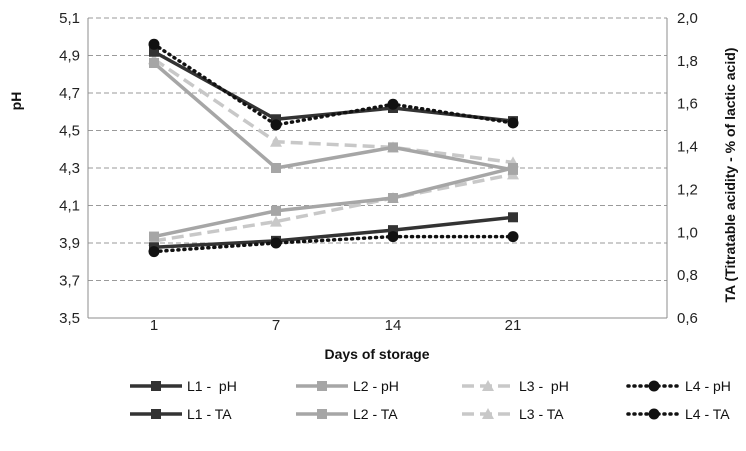 This screenshot has height=451, width=746. I want to click on y-right-tick-label: 0,6, so click(687, 318).